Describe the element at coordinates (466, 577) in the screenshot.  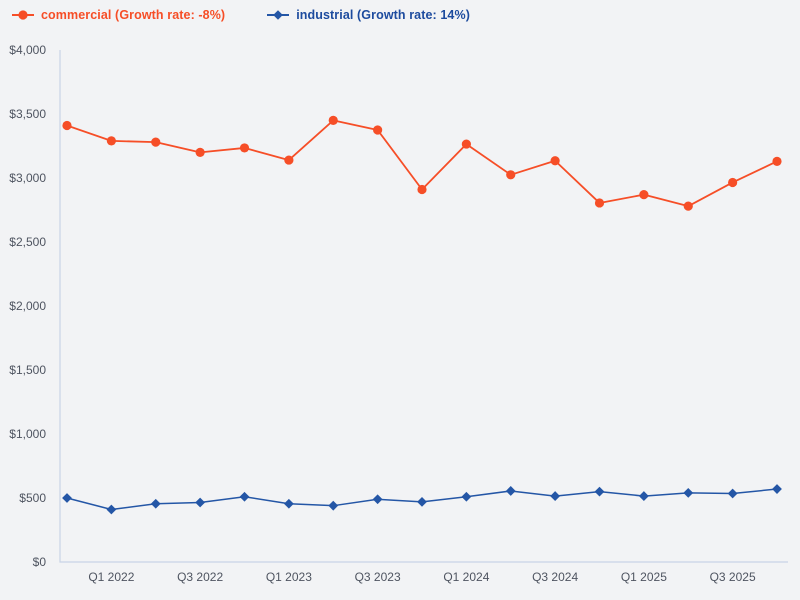
I see `svg-text: Q1 2024` at that location.